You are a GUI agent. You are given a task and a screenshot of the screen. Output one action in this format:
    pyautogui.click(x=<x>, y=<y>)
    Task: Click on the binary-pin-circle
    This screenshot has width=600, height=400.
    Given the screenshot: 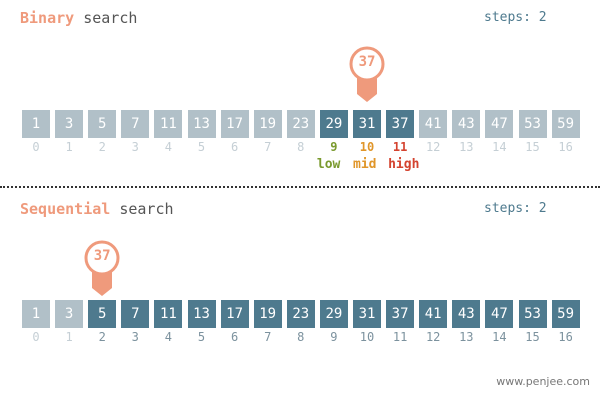 What is the action you would take?
    pyautogui.click(x=367, y=64)
    